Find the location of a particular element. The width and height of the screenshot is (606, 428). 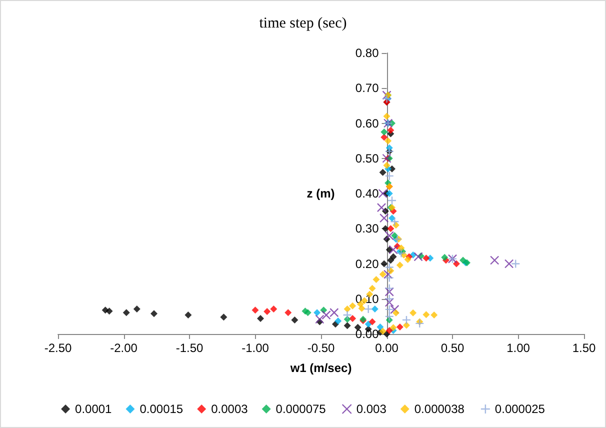

x-tick-label: -0.50 is located at coordinates (321, 348).